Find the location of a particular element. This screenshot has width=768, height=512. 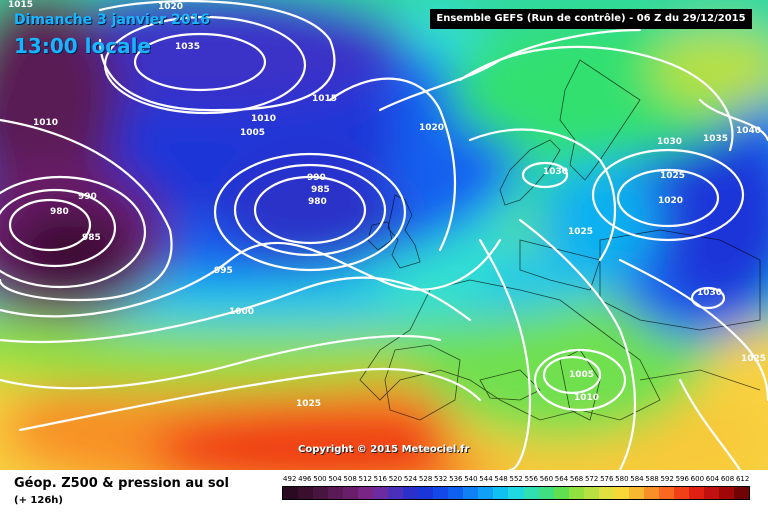

color-scale-label: 508 is located at coordinates (350, 479).